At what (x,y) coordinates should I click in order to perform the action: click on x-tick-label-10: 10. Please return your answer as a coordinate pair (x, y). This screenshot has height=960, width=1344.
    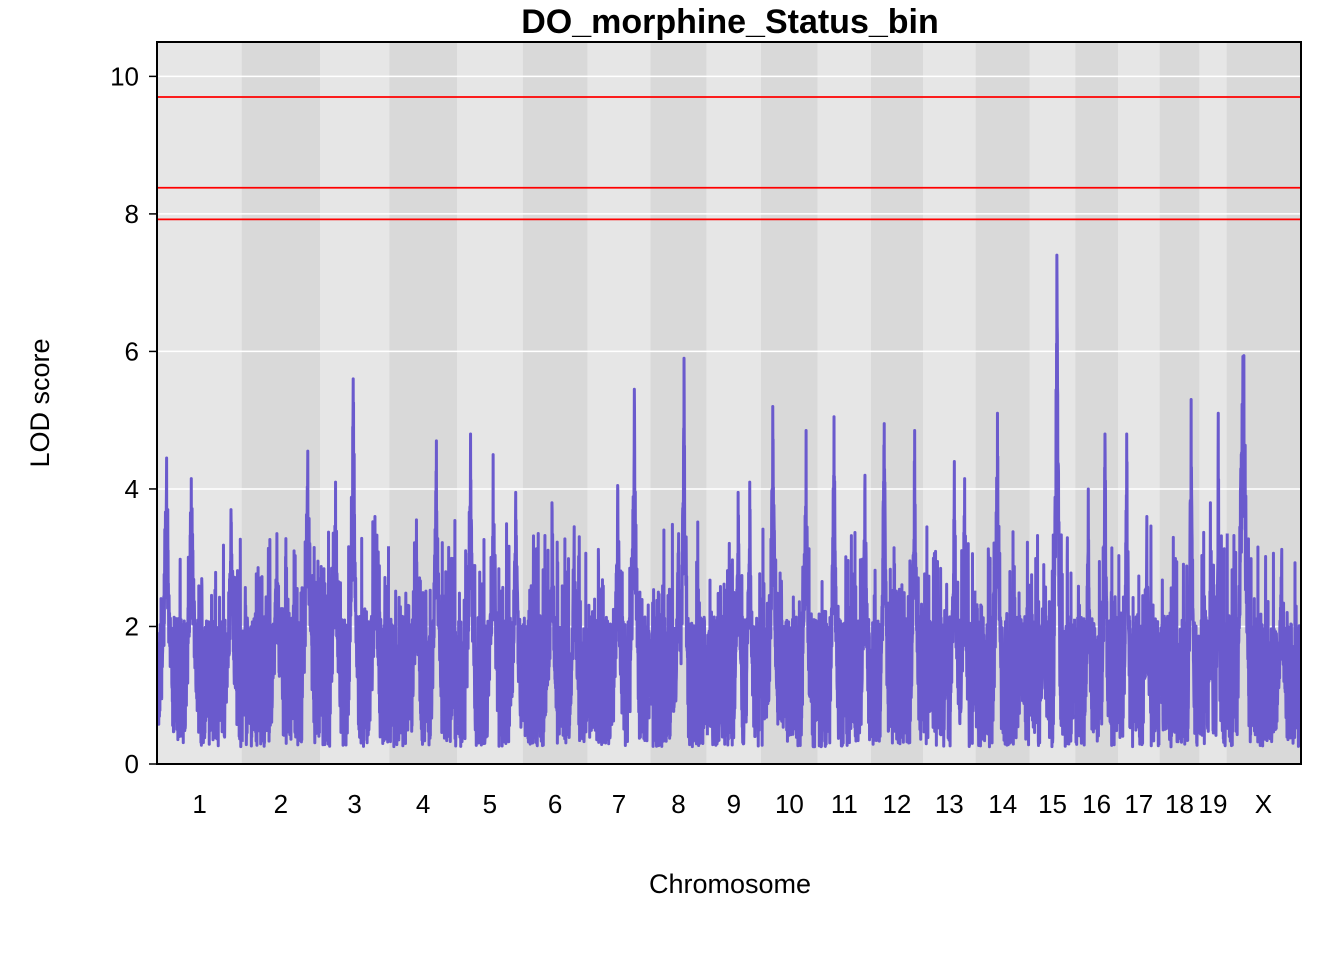
    Looking at the image, I should click on (789, 804).